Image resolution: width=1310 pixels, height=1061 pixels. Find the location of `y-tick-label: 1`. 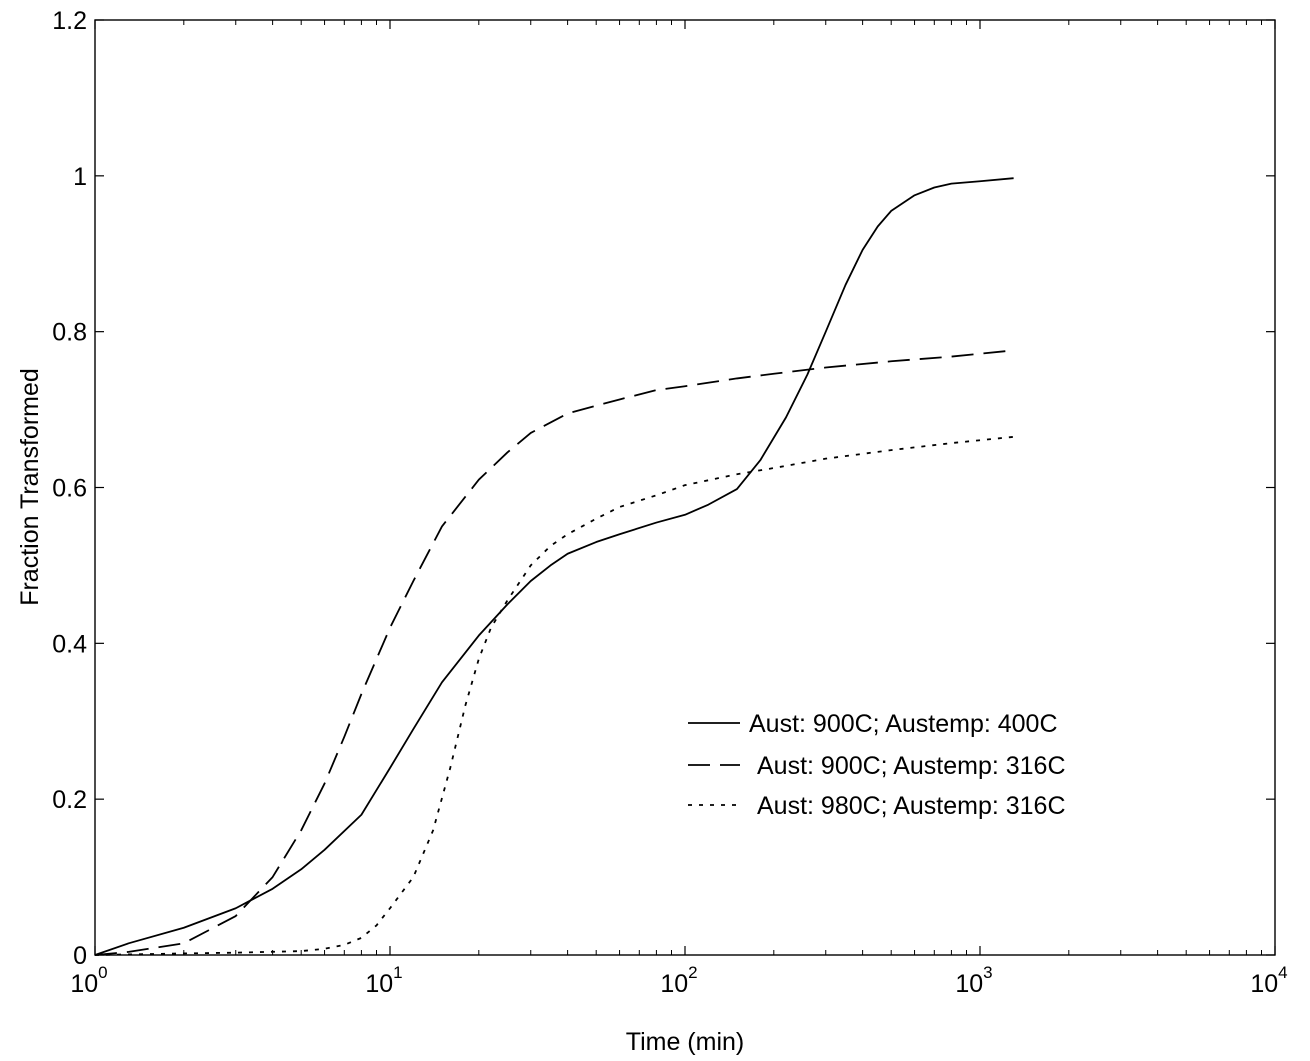

y-tick-label: 1 is located at coordinates (80, 177).